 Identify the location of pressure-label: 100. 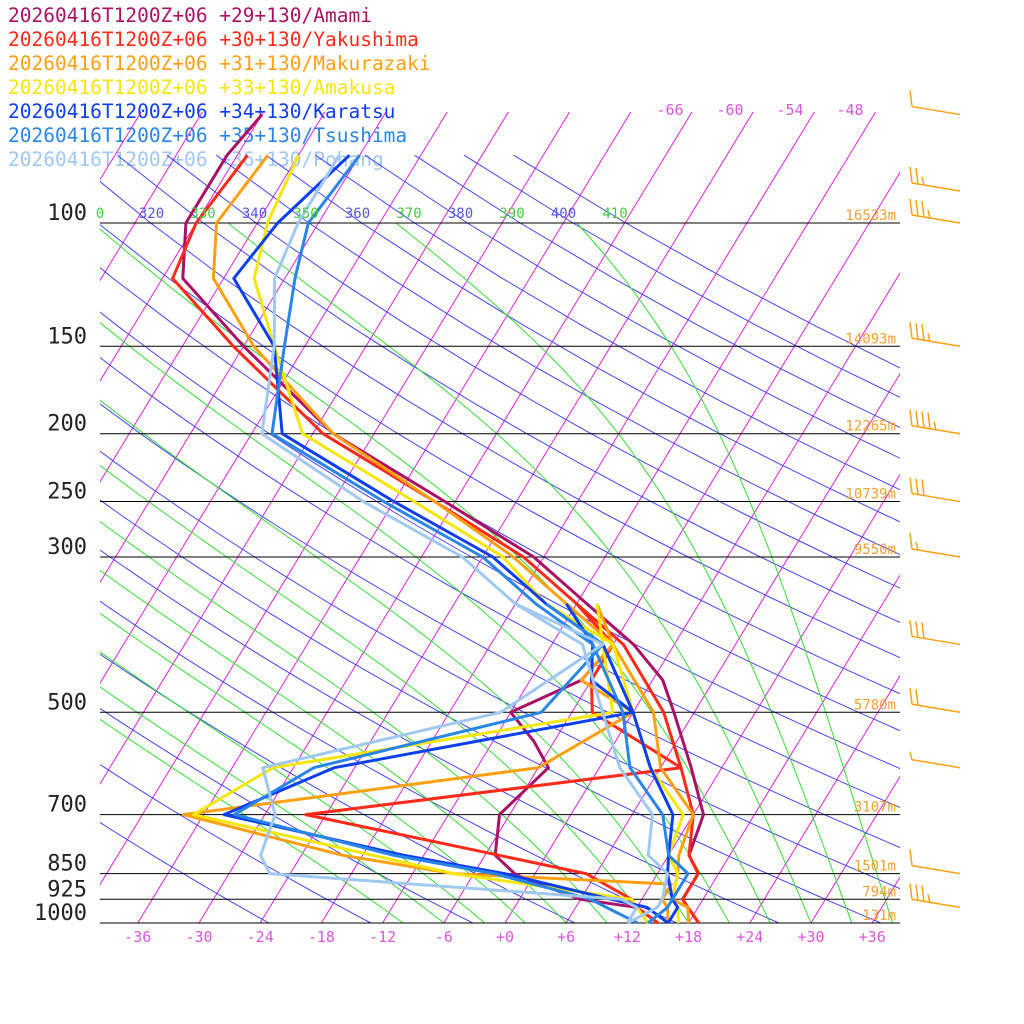
(67, 213).